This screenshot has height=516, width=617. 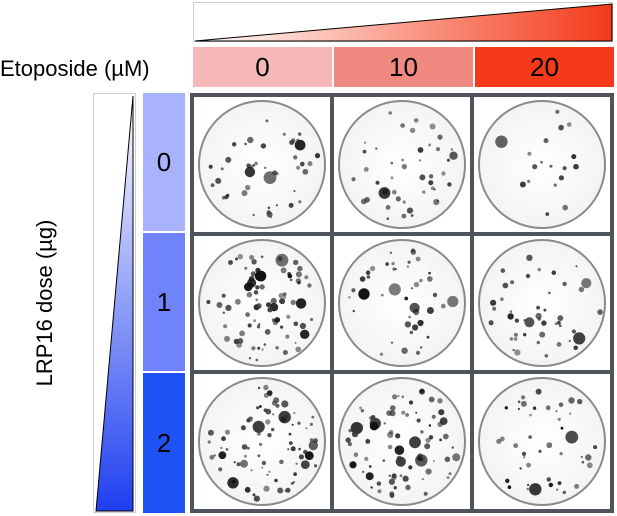 I want to click on plate-lrp0-eto0, so click(x=262, y=164).